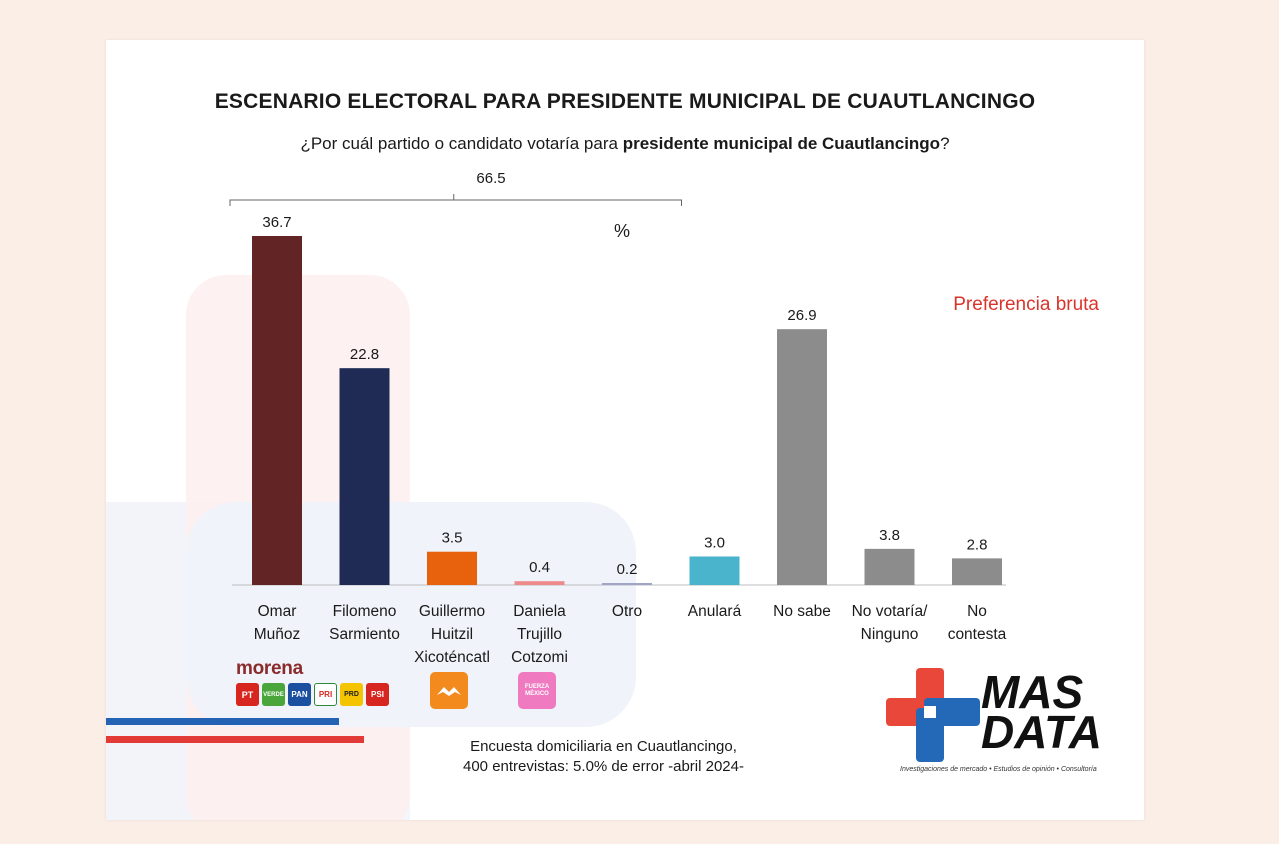 The width and height of the screenshot is (1279, 844). Describe the element at coordinates (1032, 692) in the screenshot. I see `brand-name-line-1: MAS` at that location.